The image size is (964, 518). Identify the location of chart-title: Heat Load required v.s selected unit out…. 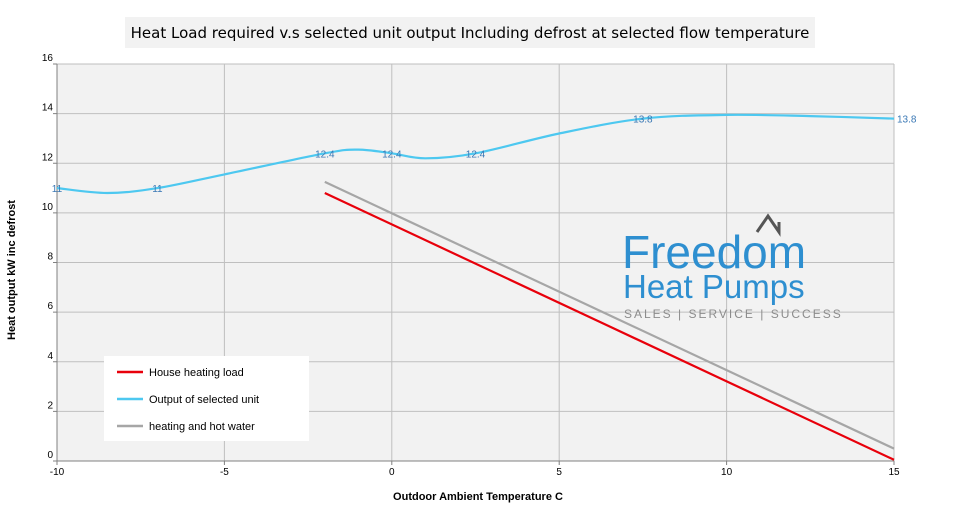
(470, 32).